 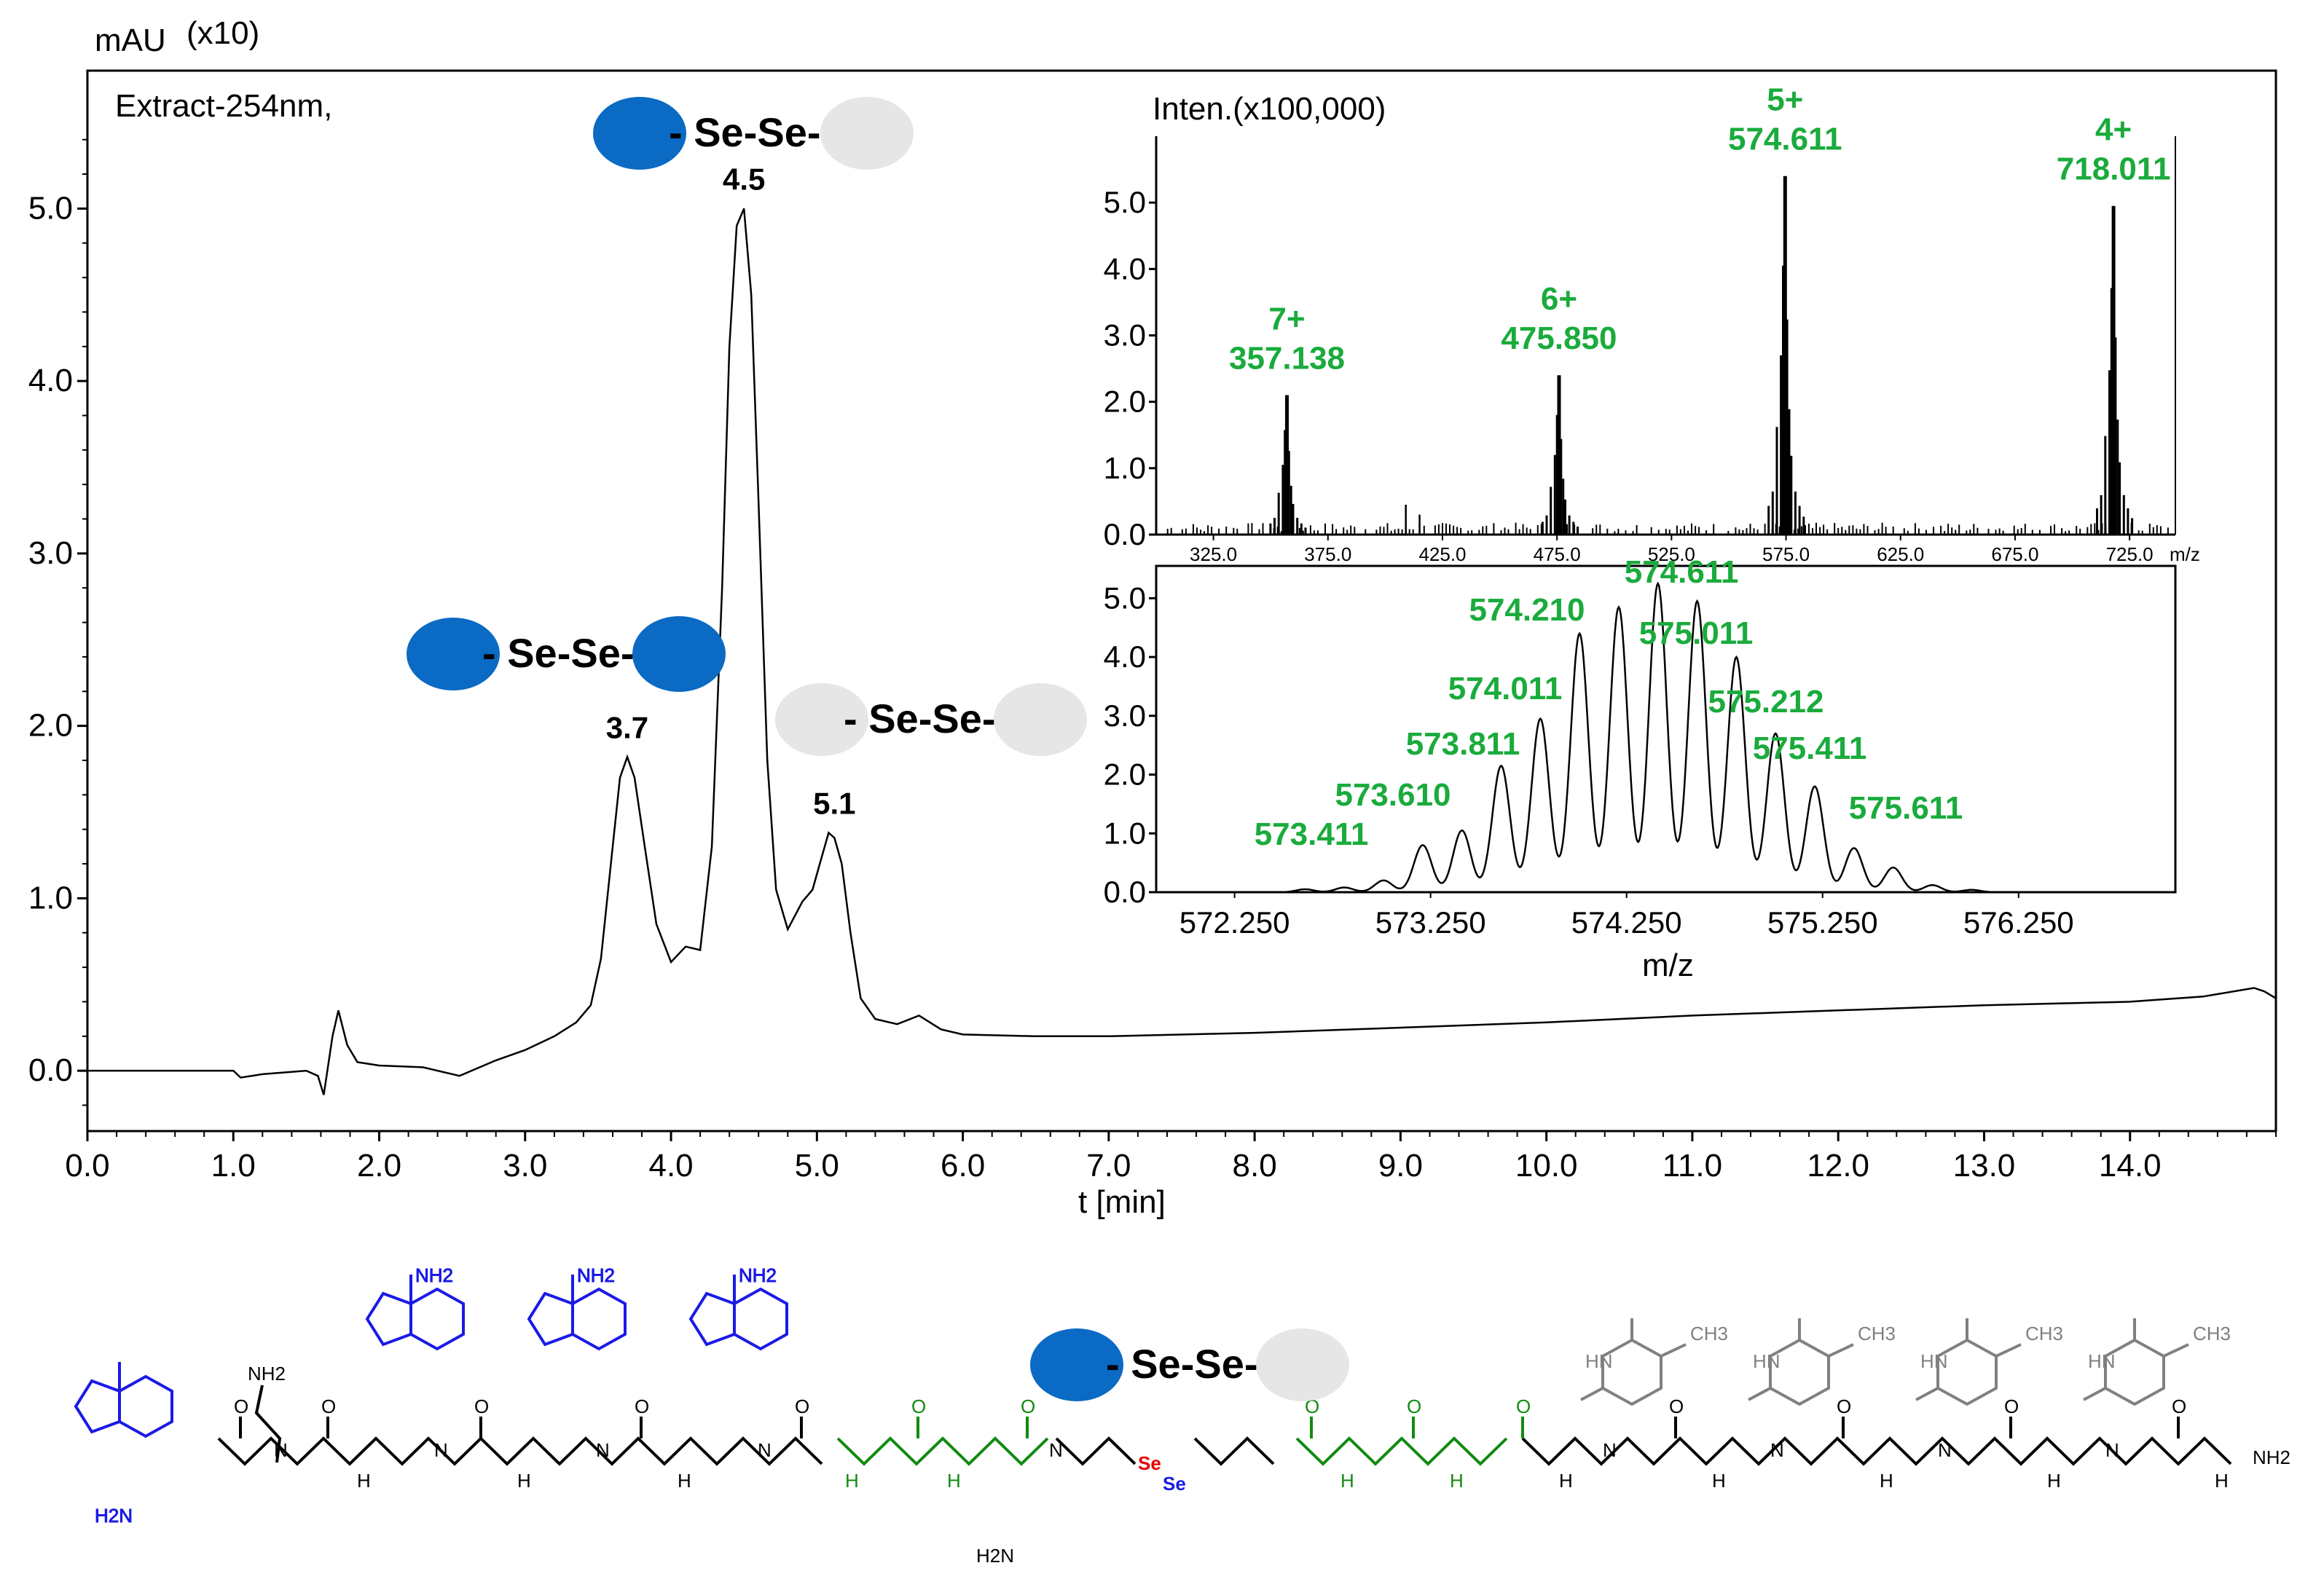 What do you see at coordinates (566, 654) in the screenshot?
I see `species-label-3.7: - Se-Se-` at bounding box center [566, 654].